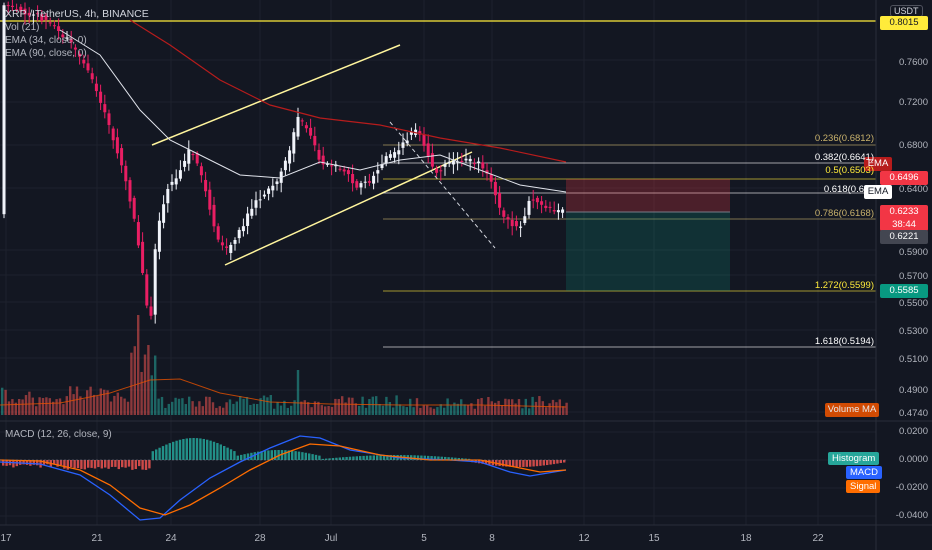 This screenshot has width=932, height=550. I want to click on indicator-vol: Vol (21), so click(22, 27).